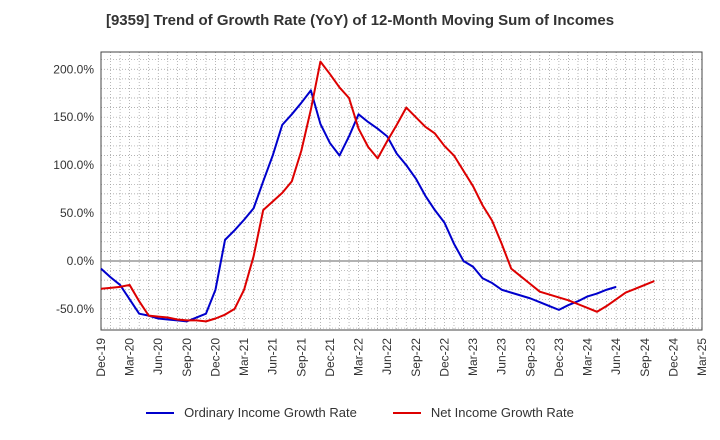 The height and width of the screenshot is (440, 720). I want to click on legend-swatch-red, so click(406, 412).